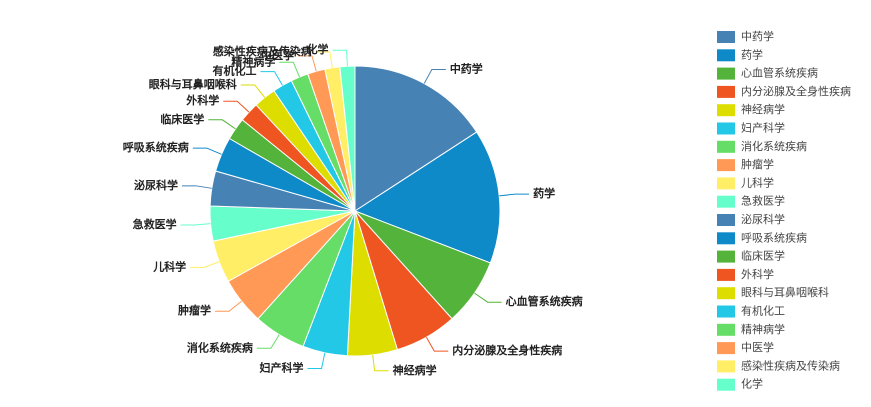 This screenshot has height=407, width=871. Describe the element at coordinates (763, 256) in the screenshot. I see `legend-label: 临床医学` at that location.